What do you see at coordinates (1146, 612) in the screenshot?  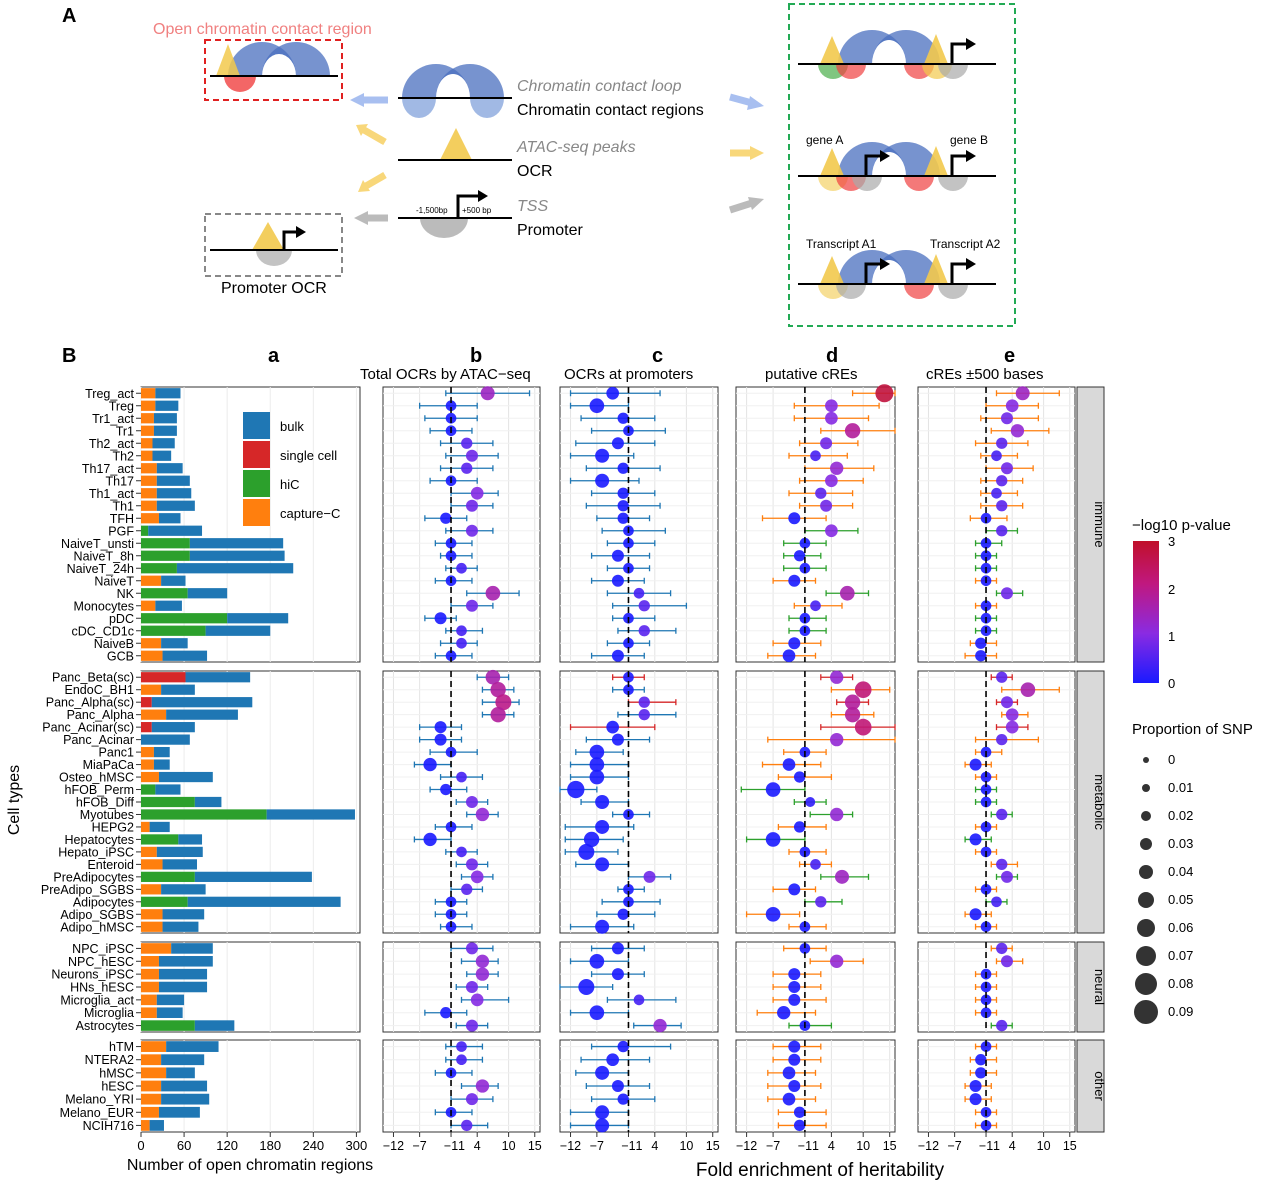 I see `pval-colorbar` at bounding box center [1146, 612].